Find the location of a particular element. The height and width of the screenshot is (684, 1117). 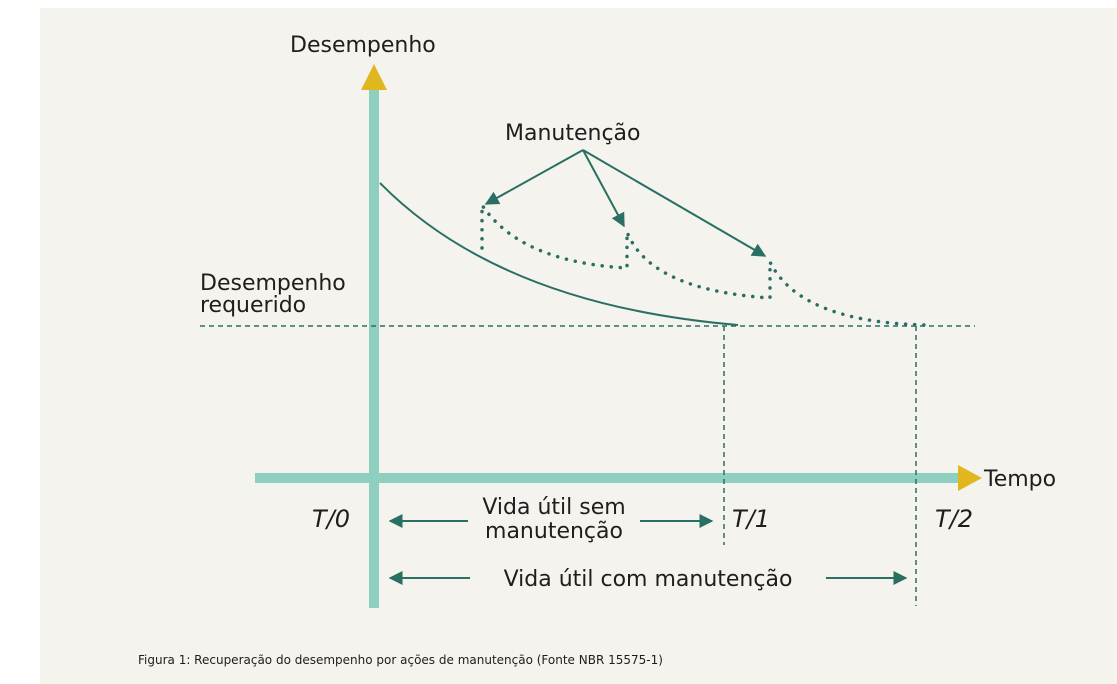

y-axis-label: Desempenho is located at coordinates (363, 45).